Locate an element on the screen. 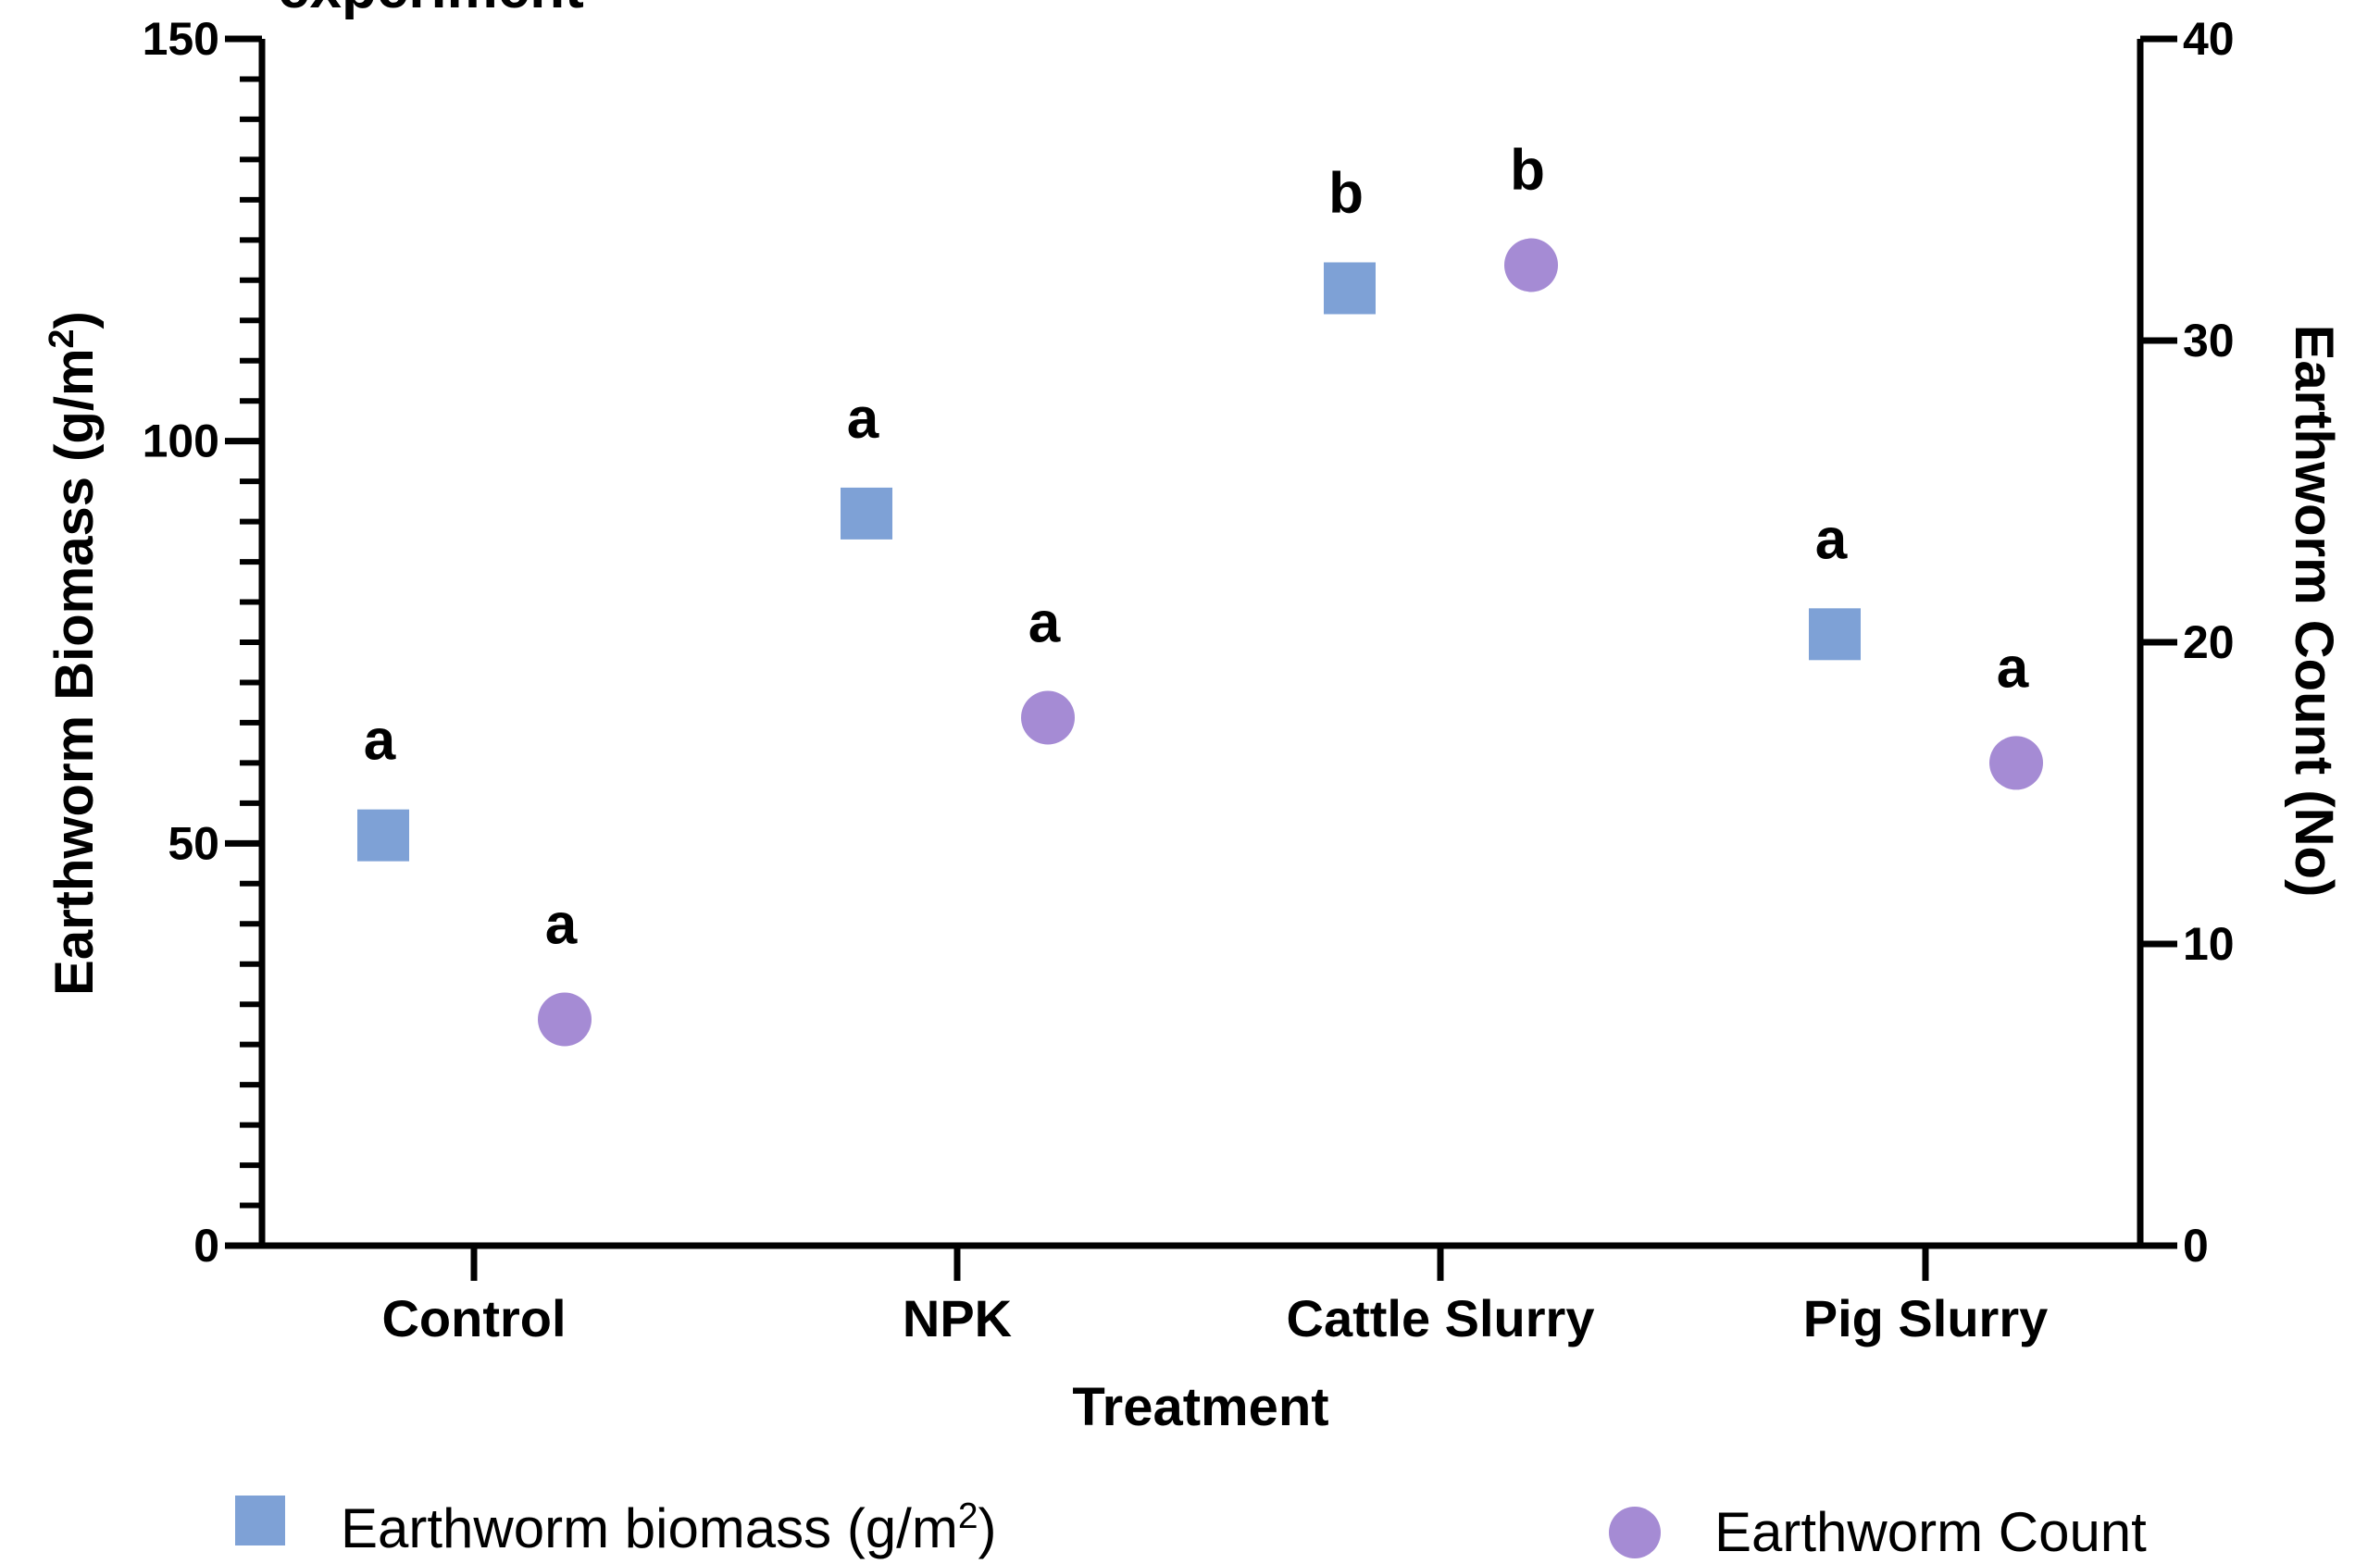 The height and width of the screenshot is (1564, 2380). x-tick-label: Cattle Slurry is located at coordinates (1441, 1318).